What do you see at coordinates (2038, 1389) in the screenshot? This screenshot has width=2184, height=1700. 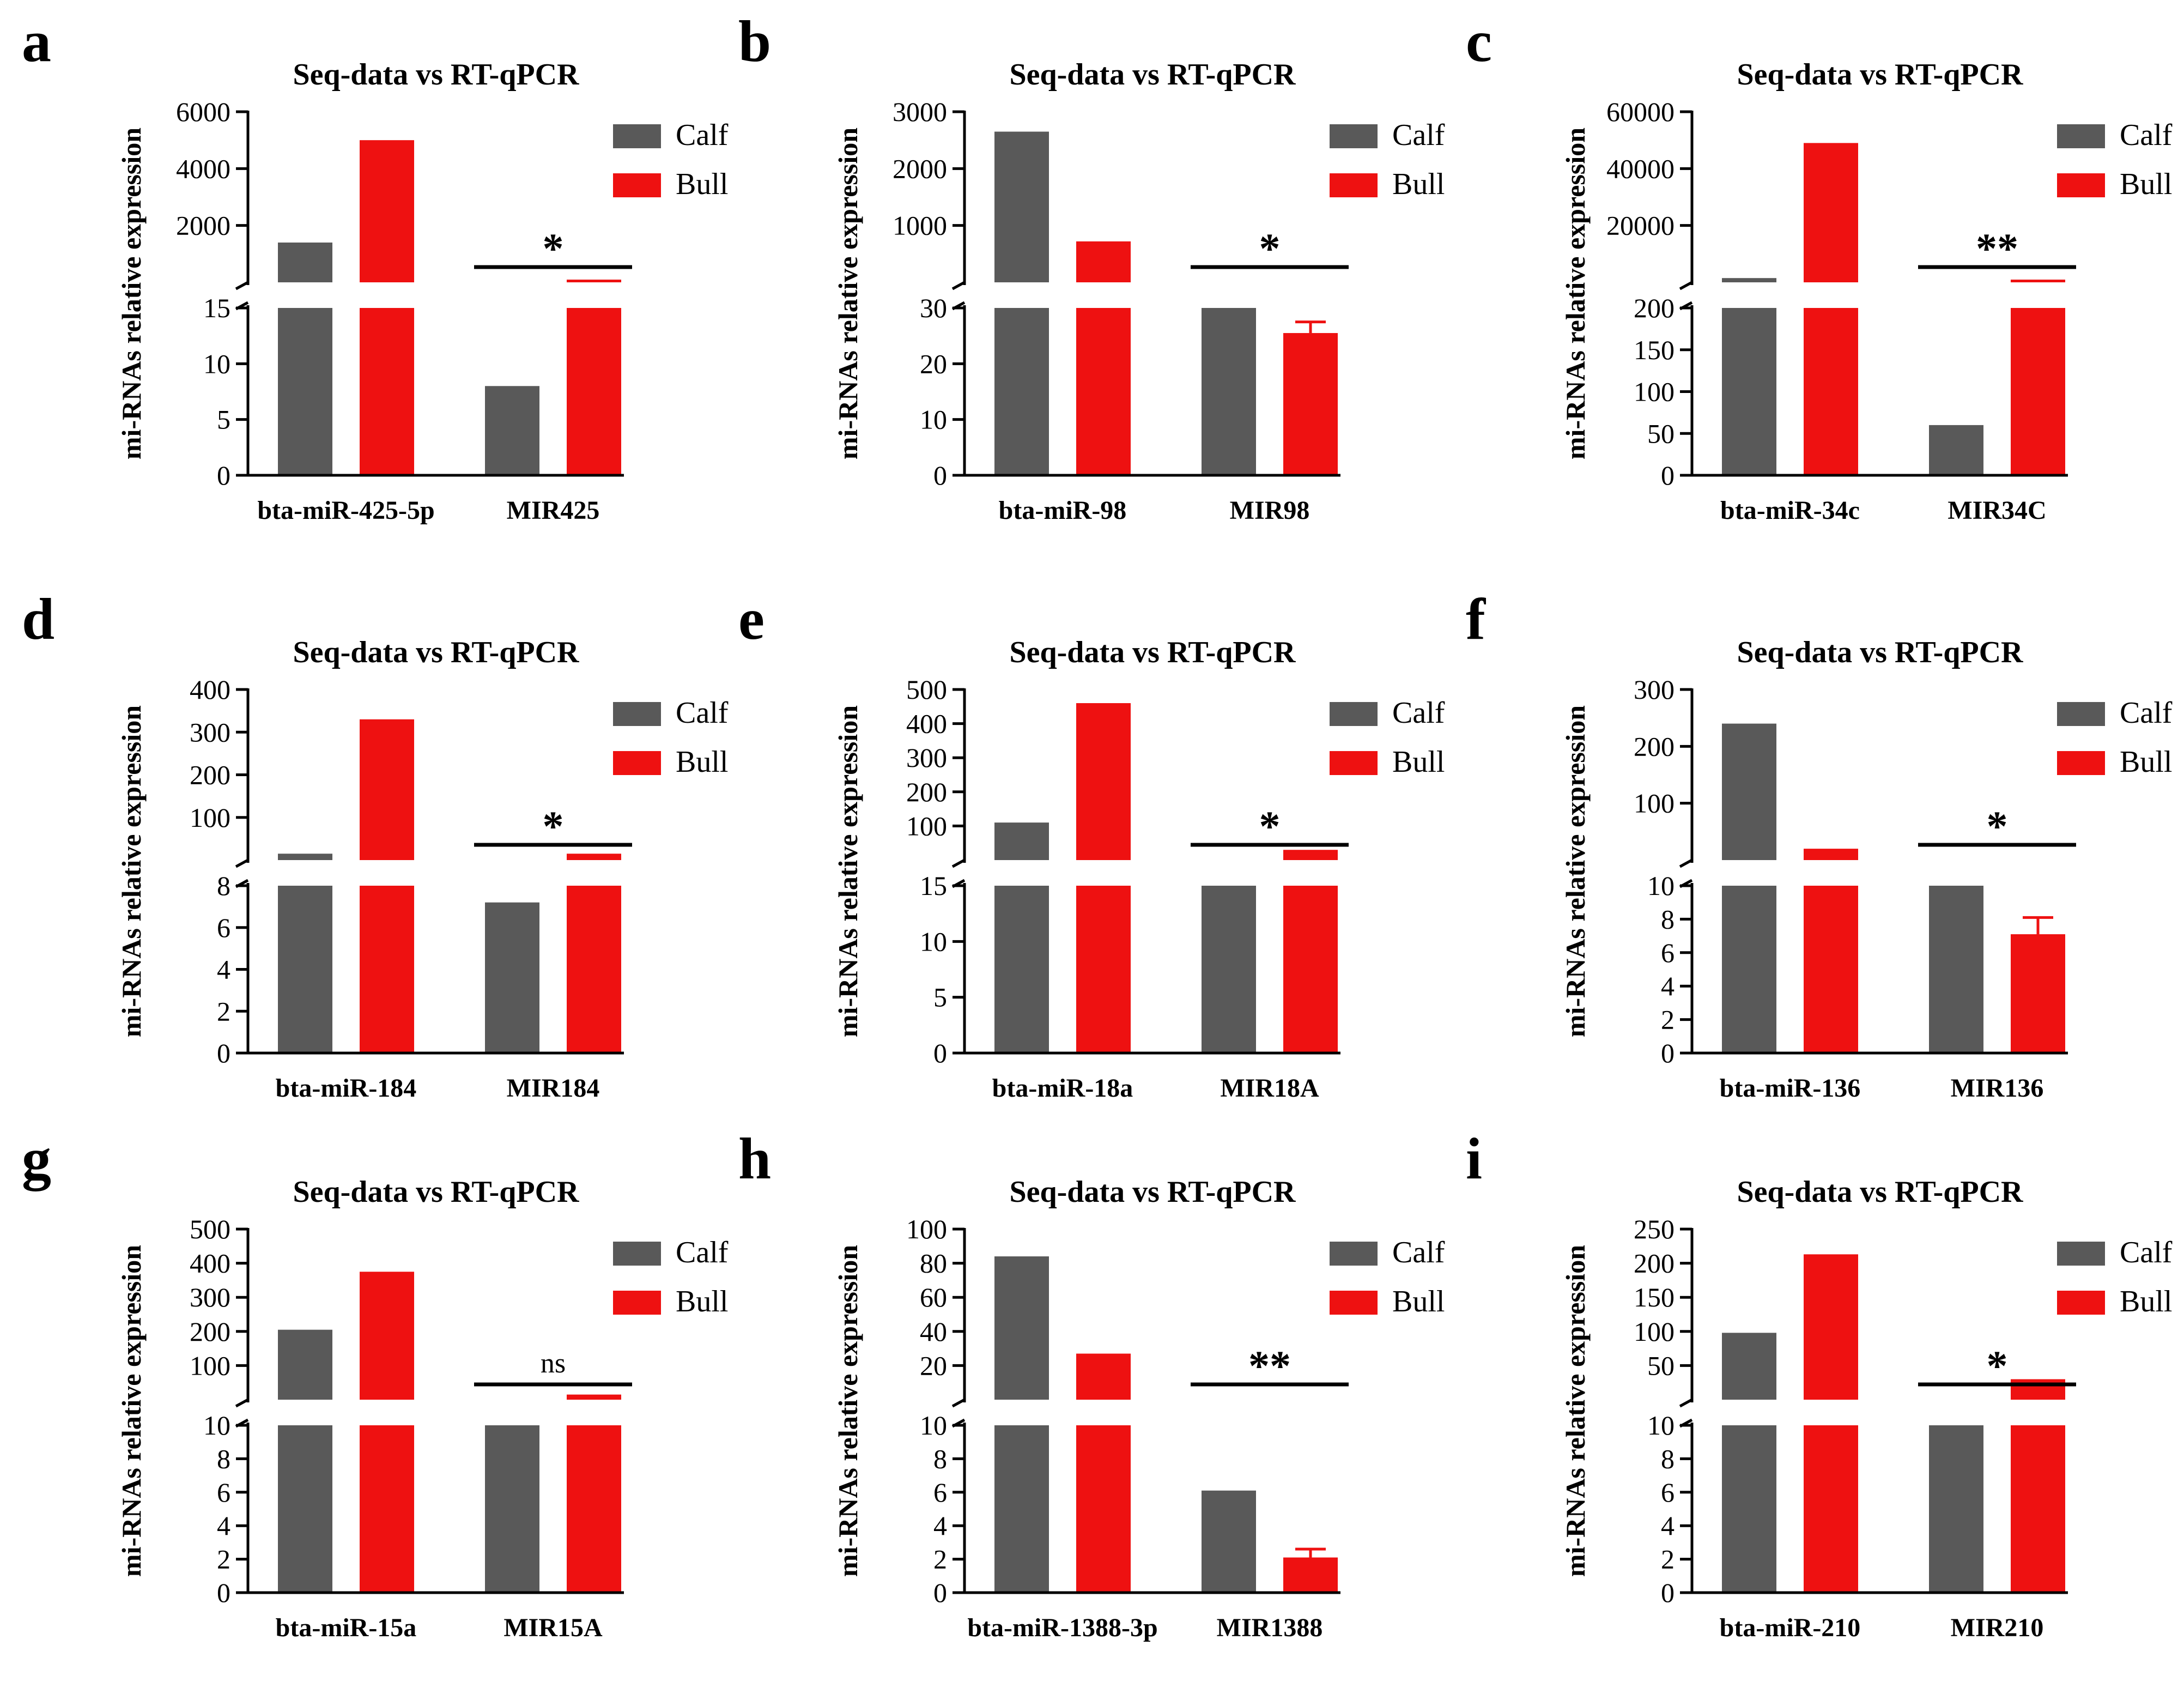 I see `bull-bar-mir210-upper` at bounding box center [2038, 1389].